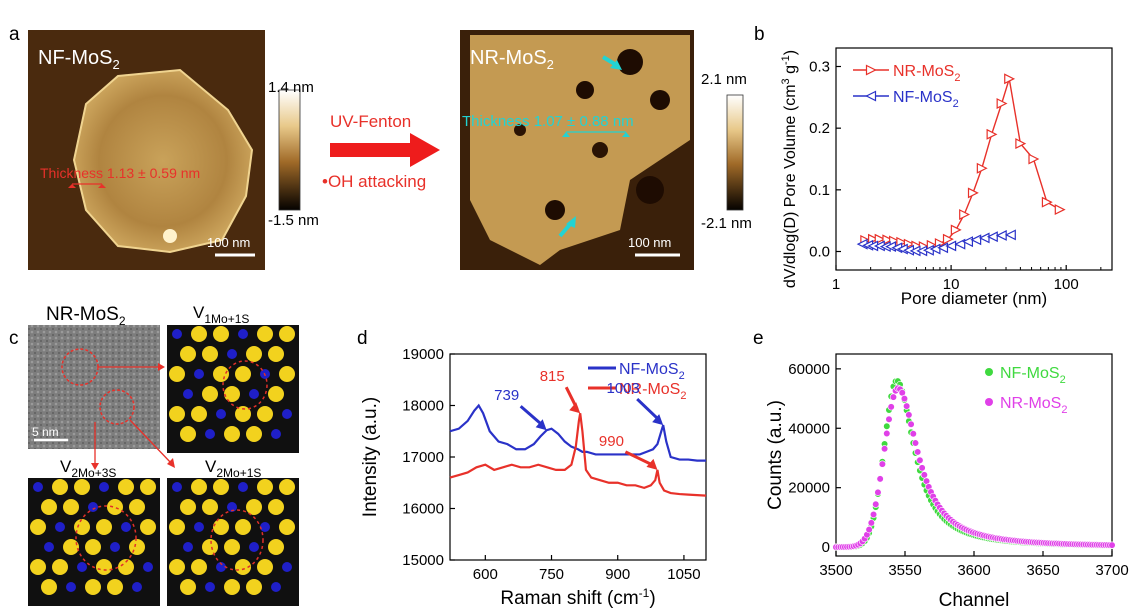  I want to click on x-tick-label: 3500, so click(835, 570).